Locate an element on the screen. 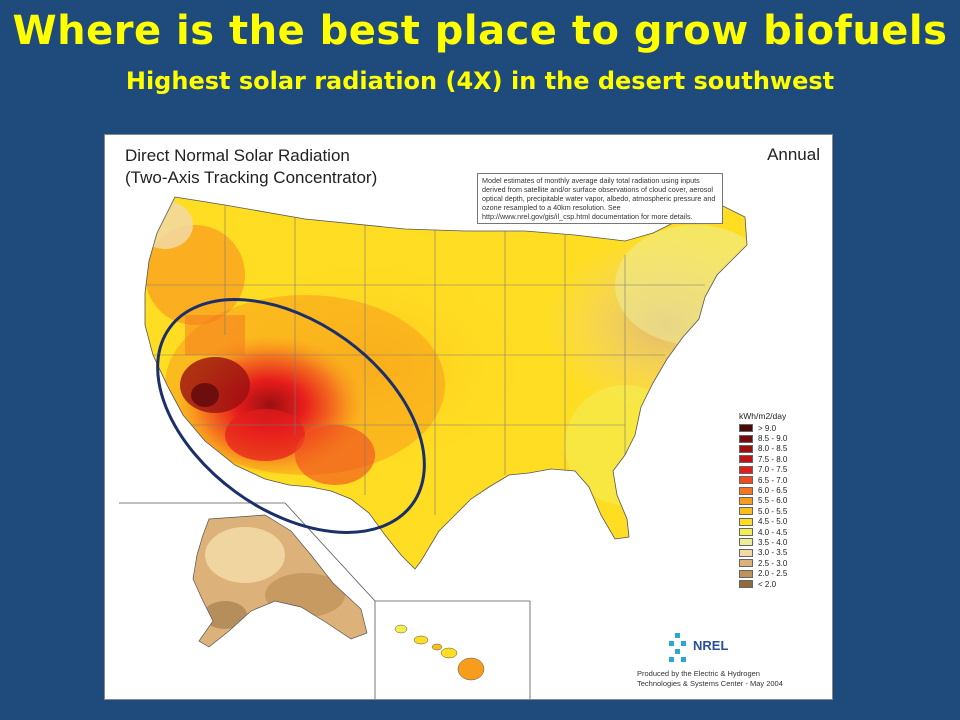 The height and width of the screenshot is (720, 960). legend-label: 8.0 - 8.5 is located at coordinates (773, 449).